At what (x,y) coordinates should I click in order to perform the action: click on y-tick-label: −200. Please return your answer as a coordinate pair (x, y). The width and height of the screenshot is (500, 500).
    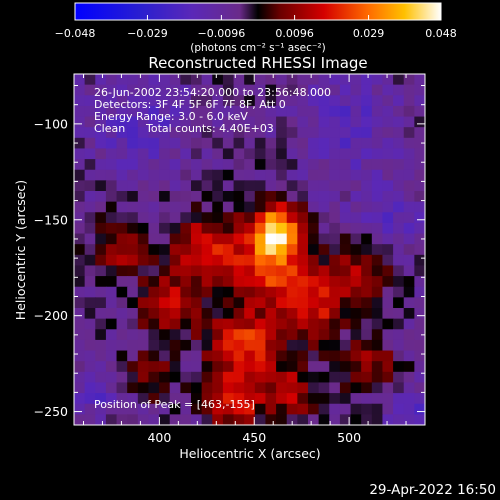
    Looking at the image, I should click on (51, 315).